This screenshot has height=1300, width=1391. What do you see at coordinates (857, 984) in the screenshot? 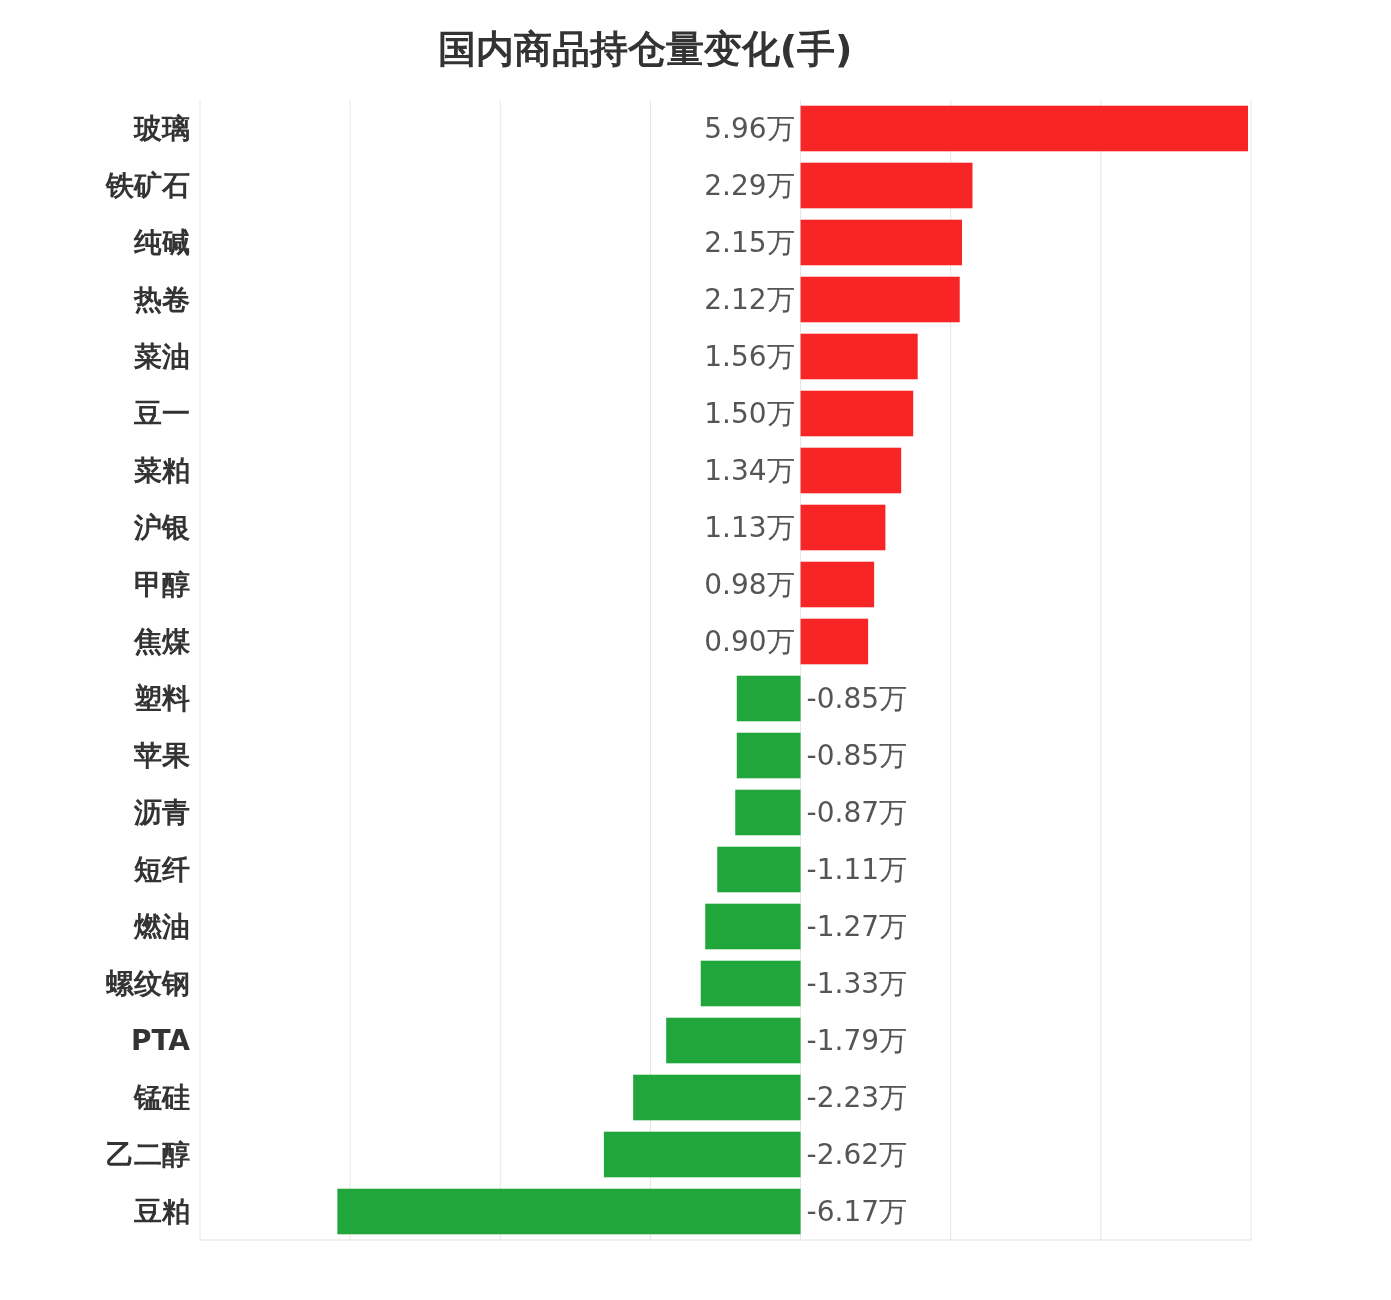
I see `data-label: -1.33万` at bounding box center [857, 984].